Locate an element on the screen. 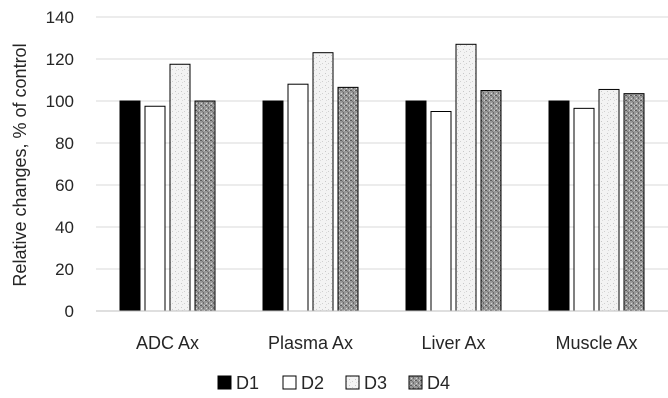 The width and height of the screenshot is (668, 398). legend-swatch-d2 is located at coordinates (289, 382).